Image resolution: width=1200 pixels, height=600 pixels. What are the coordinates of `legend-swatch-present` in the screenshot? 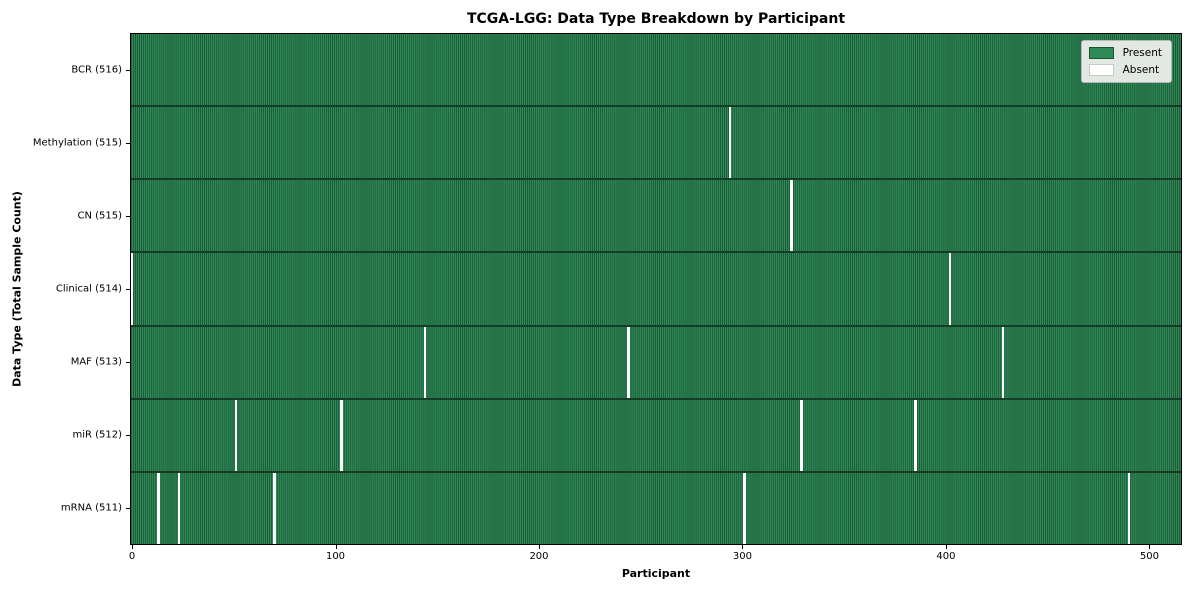 It's located at (1101, 53).